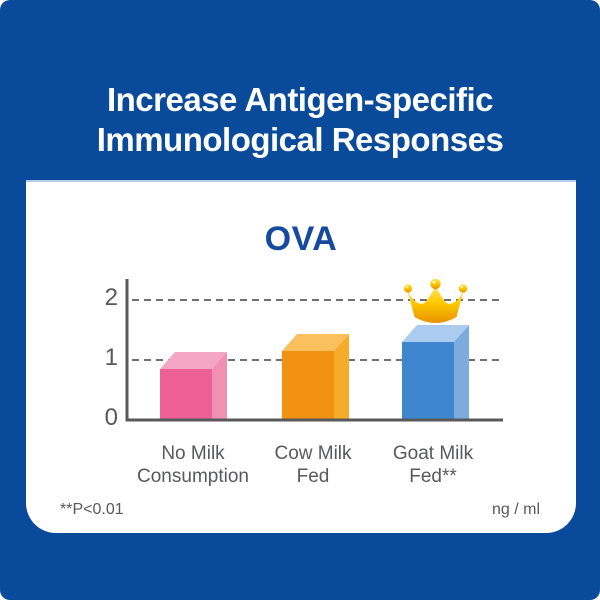 The image size is (600, 600). What do you see at coordinates (300, 139) in the screenshot?
I see `page-title-line2: Immunological Responses` at bounding box center [300, 139].